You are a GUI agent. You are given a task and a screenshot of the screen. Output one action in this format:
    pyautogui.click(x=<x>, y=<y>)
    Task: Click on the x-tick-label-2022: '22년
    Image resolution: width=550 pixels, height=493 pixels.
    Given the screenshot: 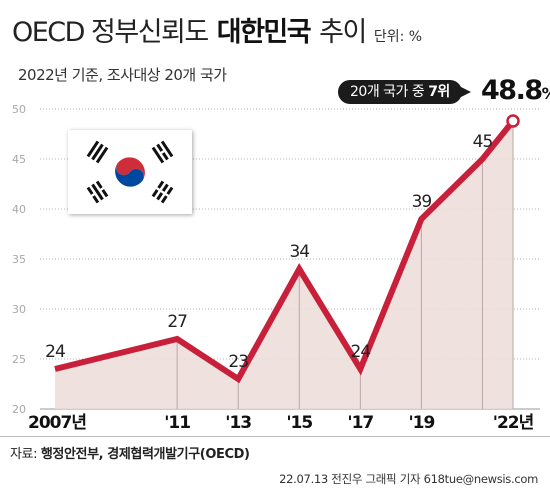 What is the action you would take?
    pyautogui.click(x=513, y=423)
    